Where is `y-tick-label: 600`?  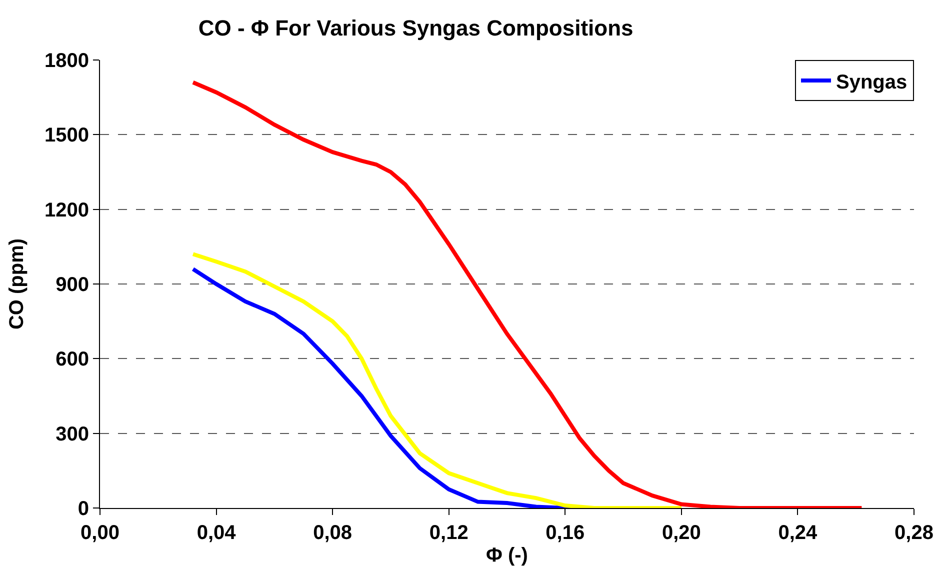 y-tick-label: 600 is located at coordinates (72, 359).